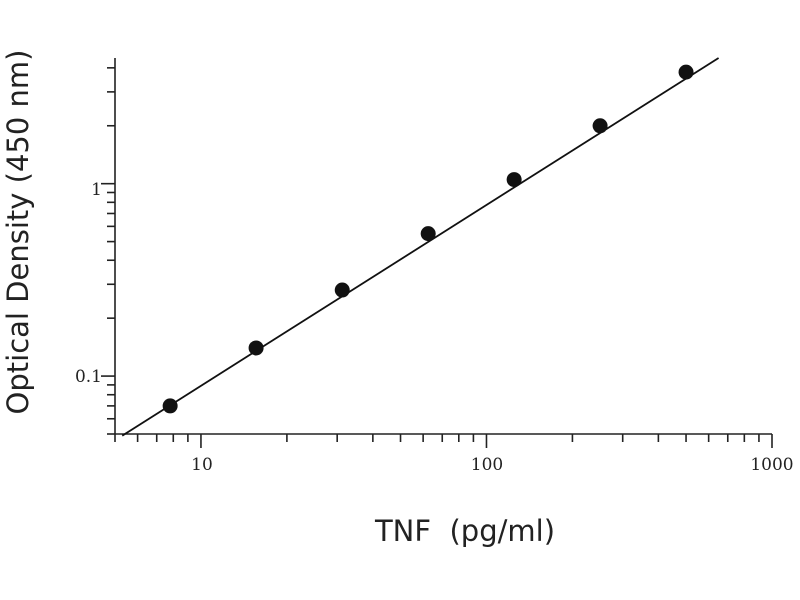 This screenshot has height=600, width=800. I want to click on x-ticks, so click(443, 441).